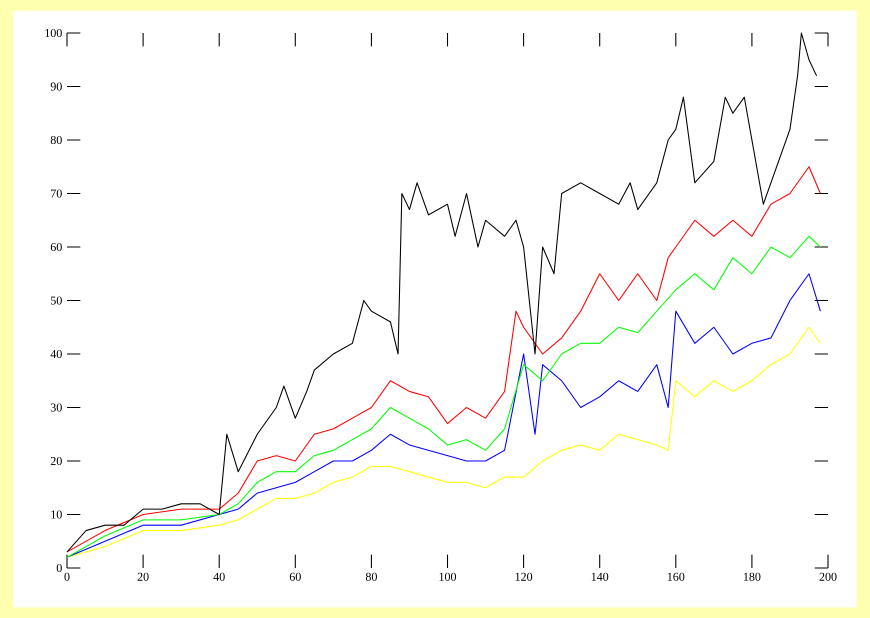 This screenshot has height=618, width=870. What do you see at coordinates (143, 576) in the screenshot?
I see `x-tick-label: 20` at bounding box center [143, 576].